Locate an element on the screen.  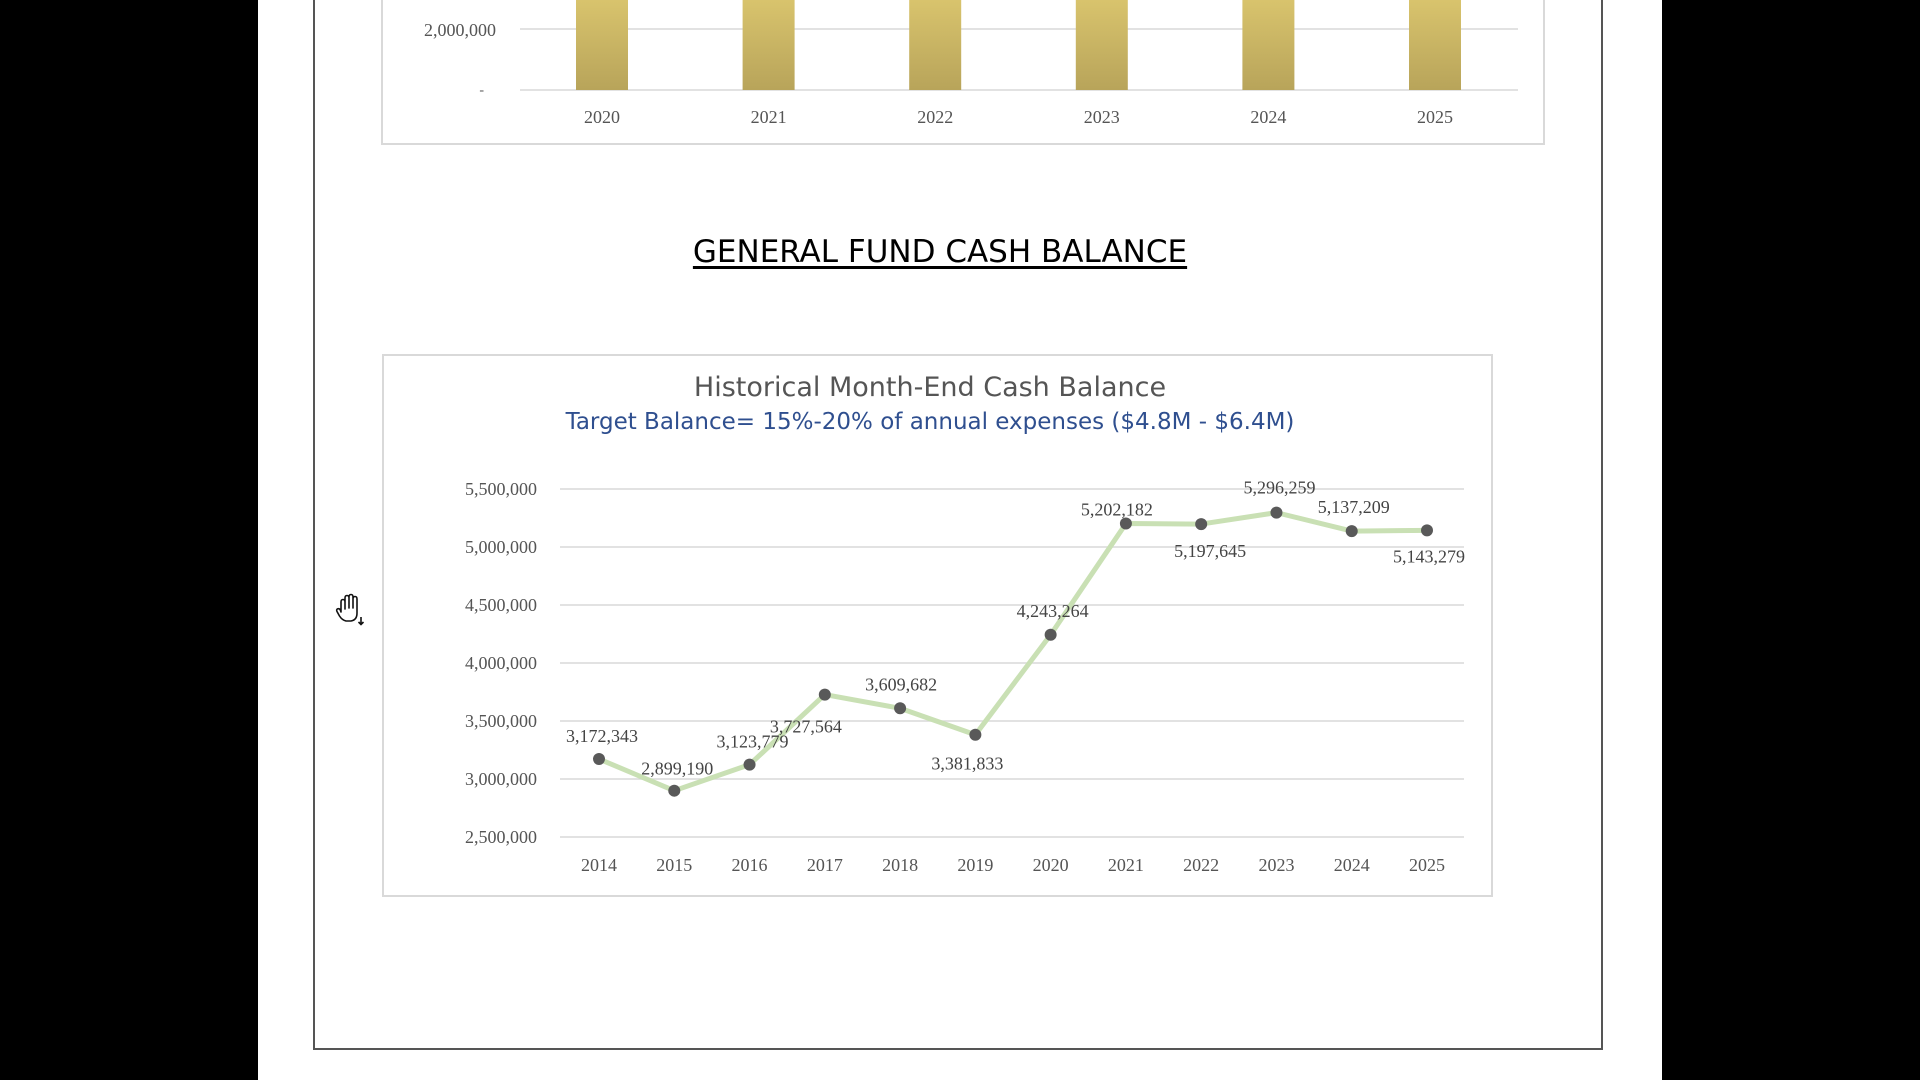
data-point-2018 is located at coordinates (900, 708).